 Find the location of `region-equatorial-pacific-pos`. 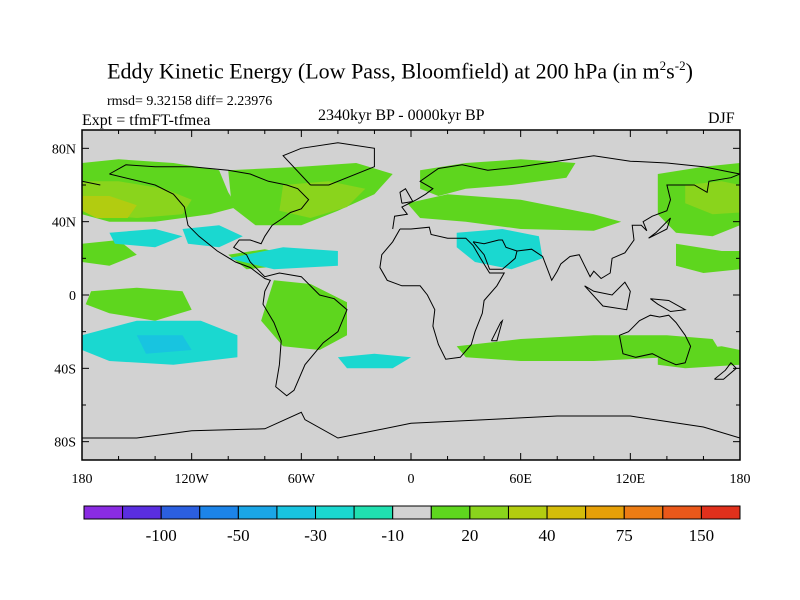

region-equatorial-pacific-pos is located at coordinates (138, 304).